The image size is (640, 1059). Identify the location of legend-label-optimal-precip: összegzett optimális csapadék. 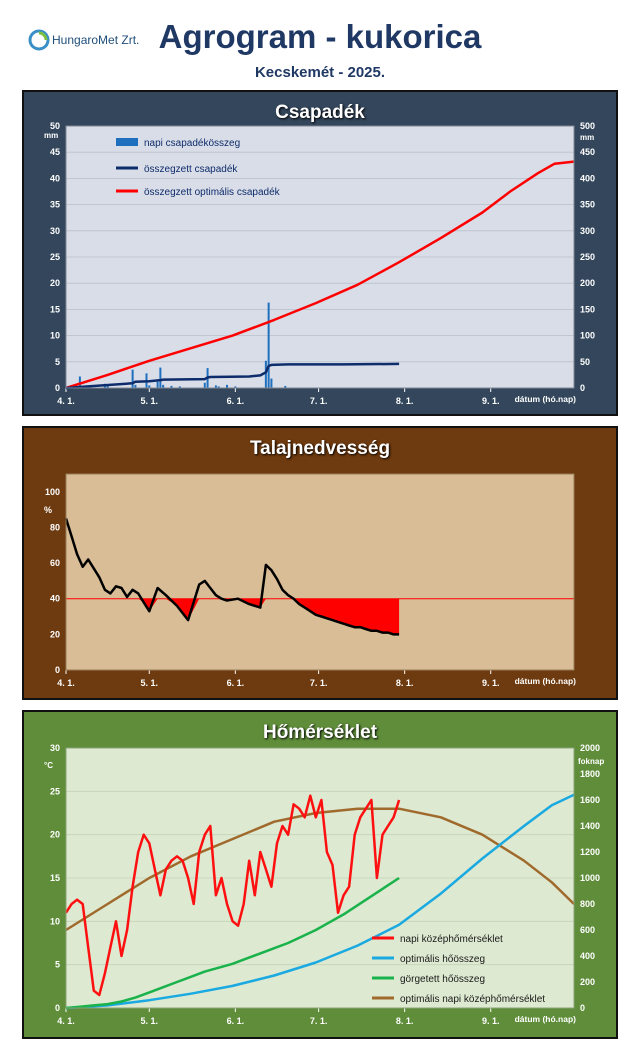
(212, 192).